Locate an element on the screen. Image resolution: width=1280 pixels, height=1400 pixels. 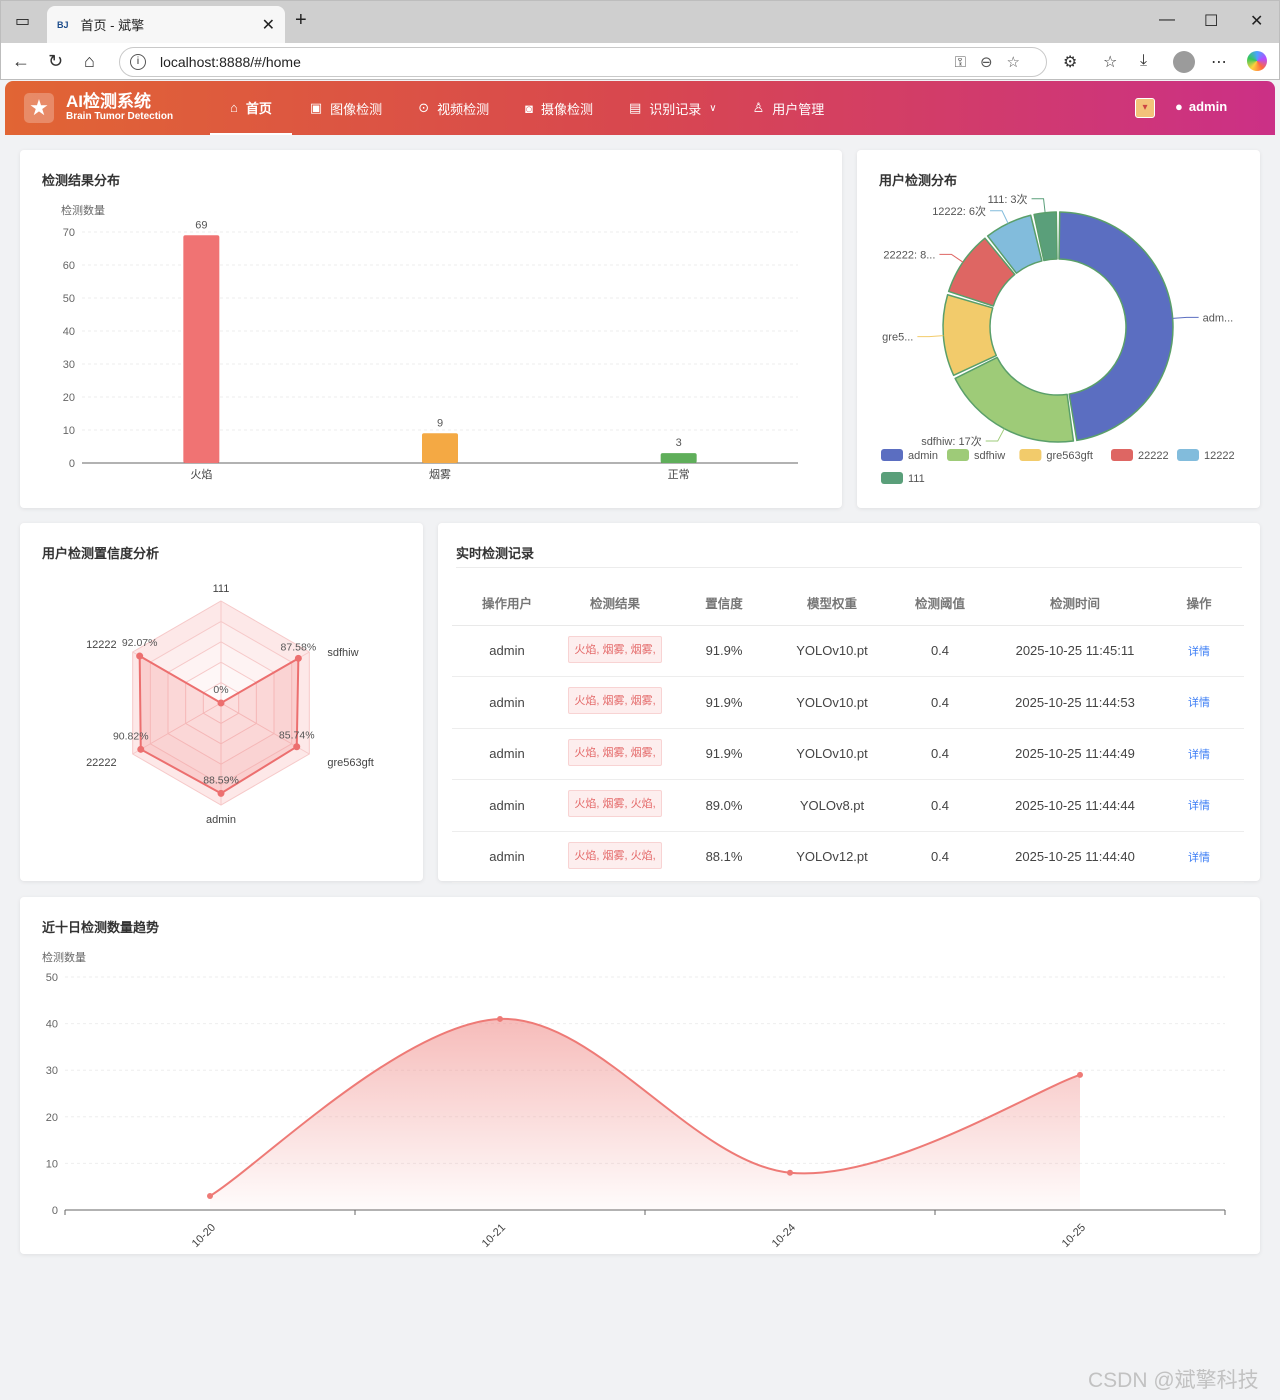
cell-confidence: 91.9% is located at coordinates (724, 754).